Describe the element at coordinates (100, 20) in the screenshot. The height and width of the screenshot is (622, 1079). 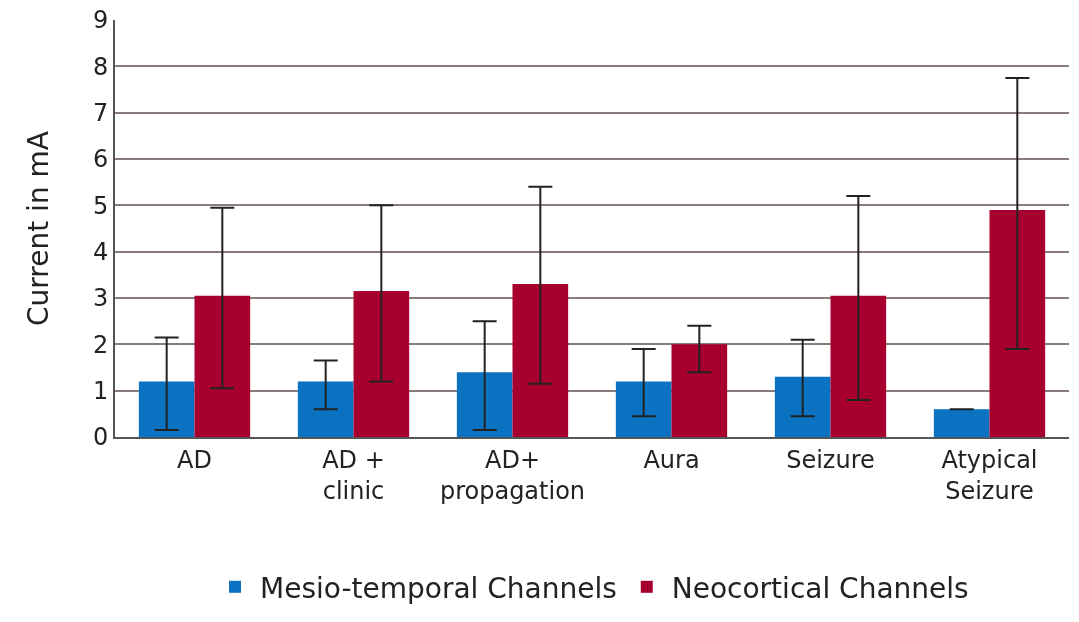
I see `y-tick-label: 9` at that location.